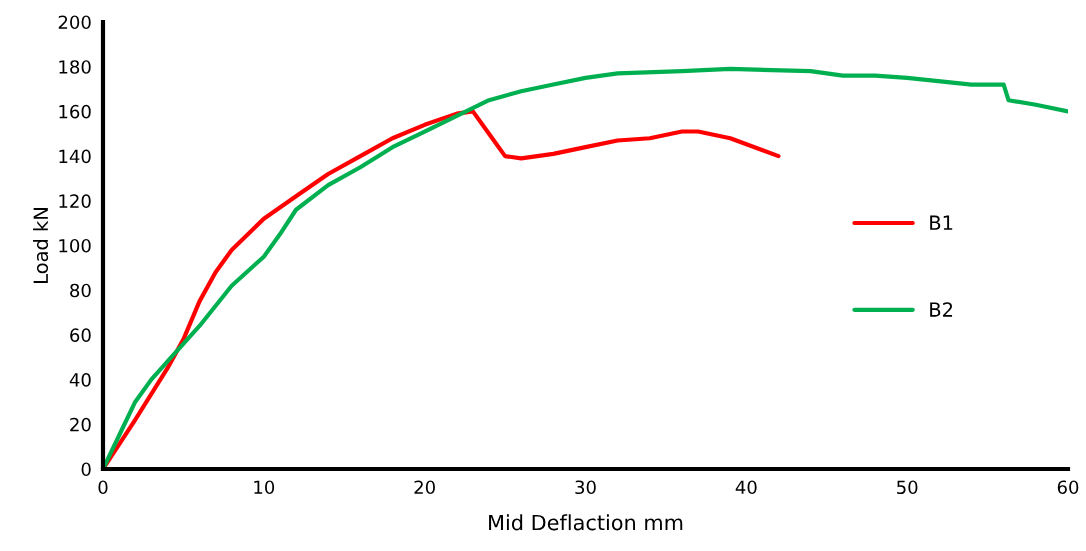 This screenshot has width=1086, height=551. I want to click on x-tick-label: 20, so click(424, 487).